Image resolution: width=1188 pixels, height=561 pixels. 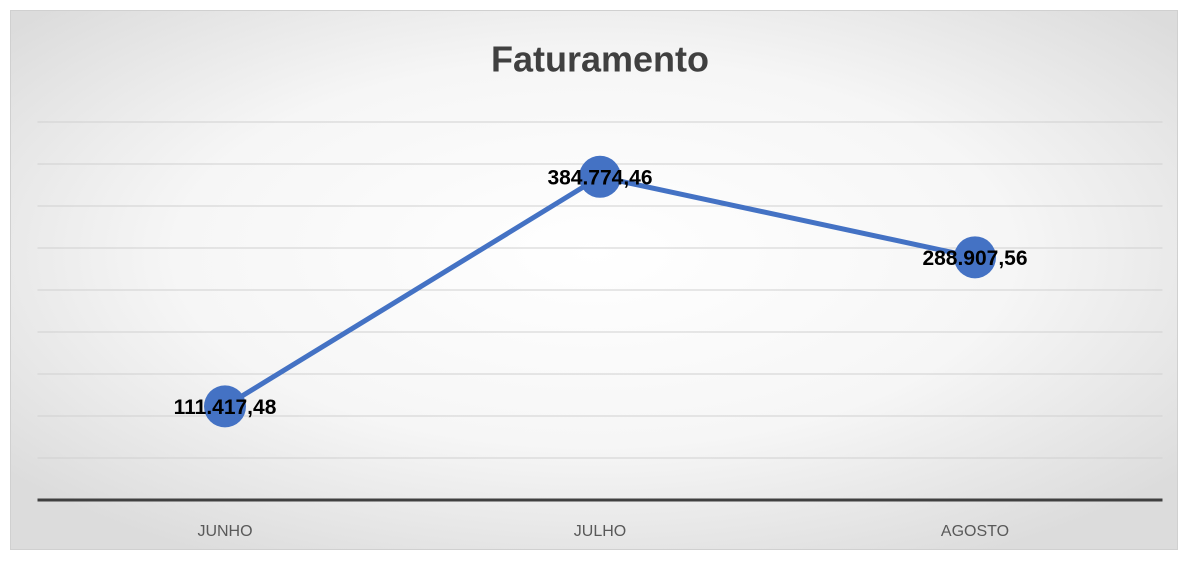 I want to click on data-label: 288.907,56, so click(x=974, y=258).